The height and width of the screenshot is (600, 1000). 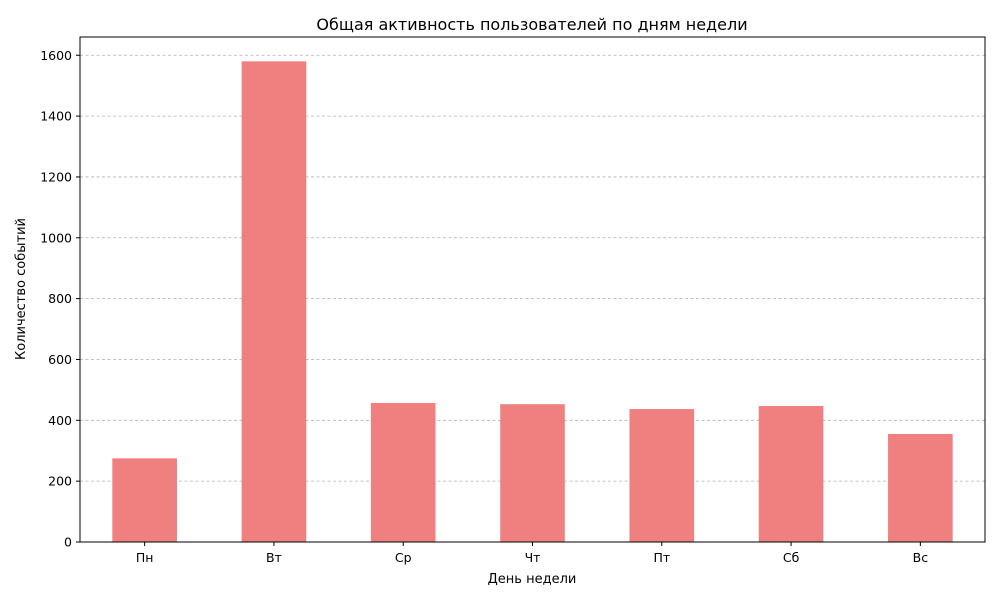 What do you see at coordinates (791, 557) in the screenshot?
I see `x-tick-label: Сб` at bounding box center [791, 557].